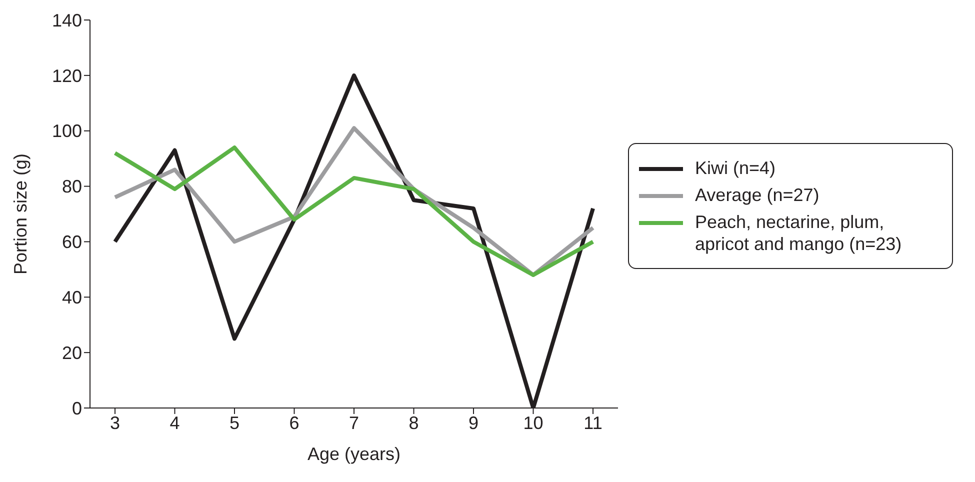  I want to click on y-axis-title: Portion size (g), so click(20, 214).